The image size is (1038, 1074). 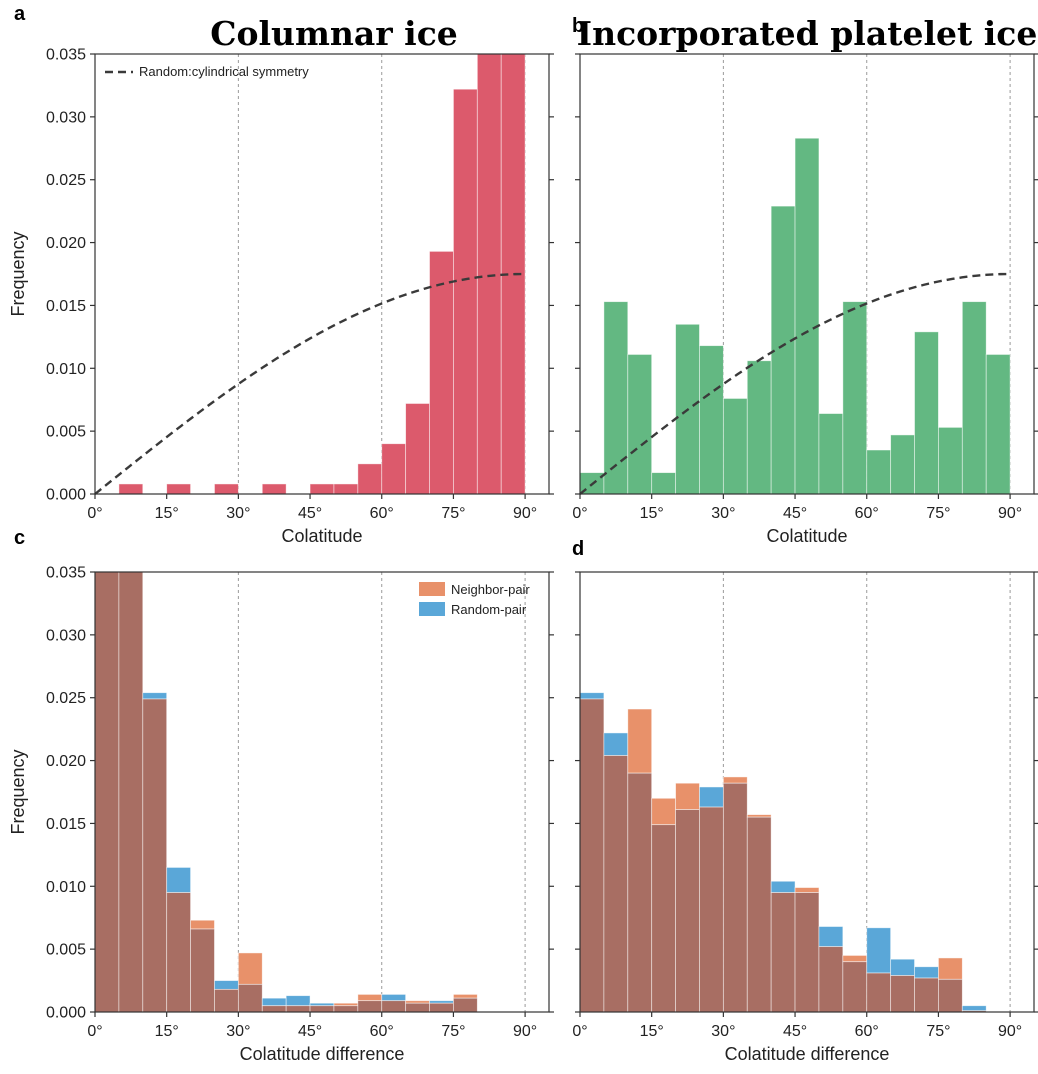 What do you see at coordinates (66, 950) in the screenshot?
I see `y-tick-label: 0.005` at bounding box center [66, 950].